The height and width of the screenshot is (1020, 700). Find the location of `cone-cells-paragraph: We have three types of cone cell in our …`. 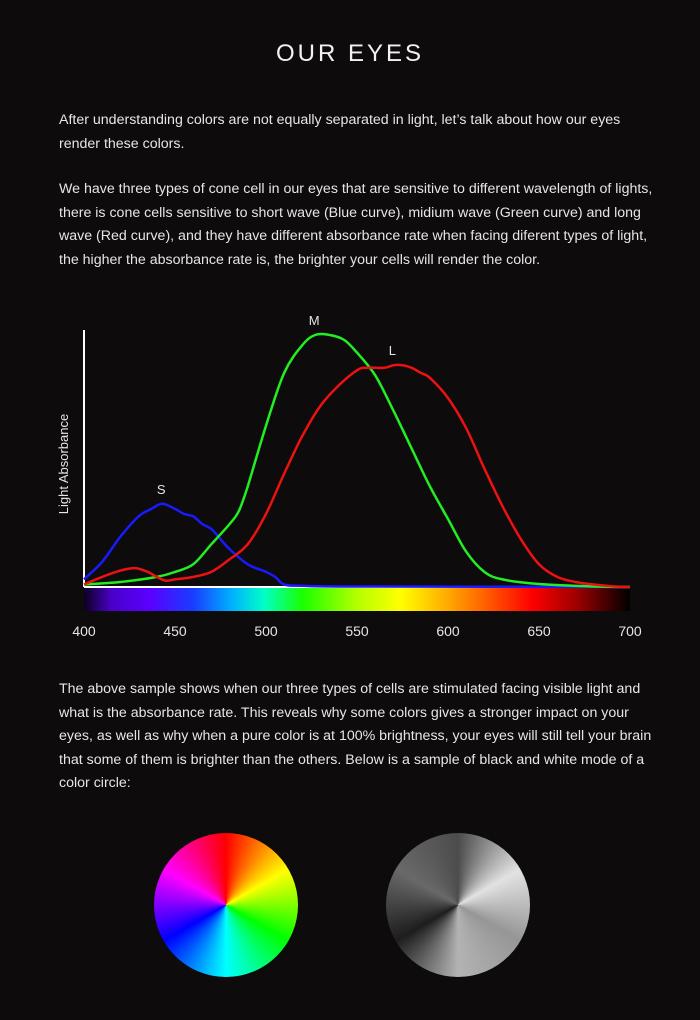

cone-cells-paragraph: We have three types of cone cell in our … is located at coordinates (356, 224).